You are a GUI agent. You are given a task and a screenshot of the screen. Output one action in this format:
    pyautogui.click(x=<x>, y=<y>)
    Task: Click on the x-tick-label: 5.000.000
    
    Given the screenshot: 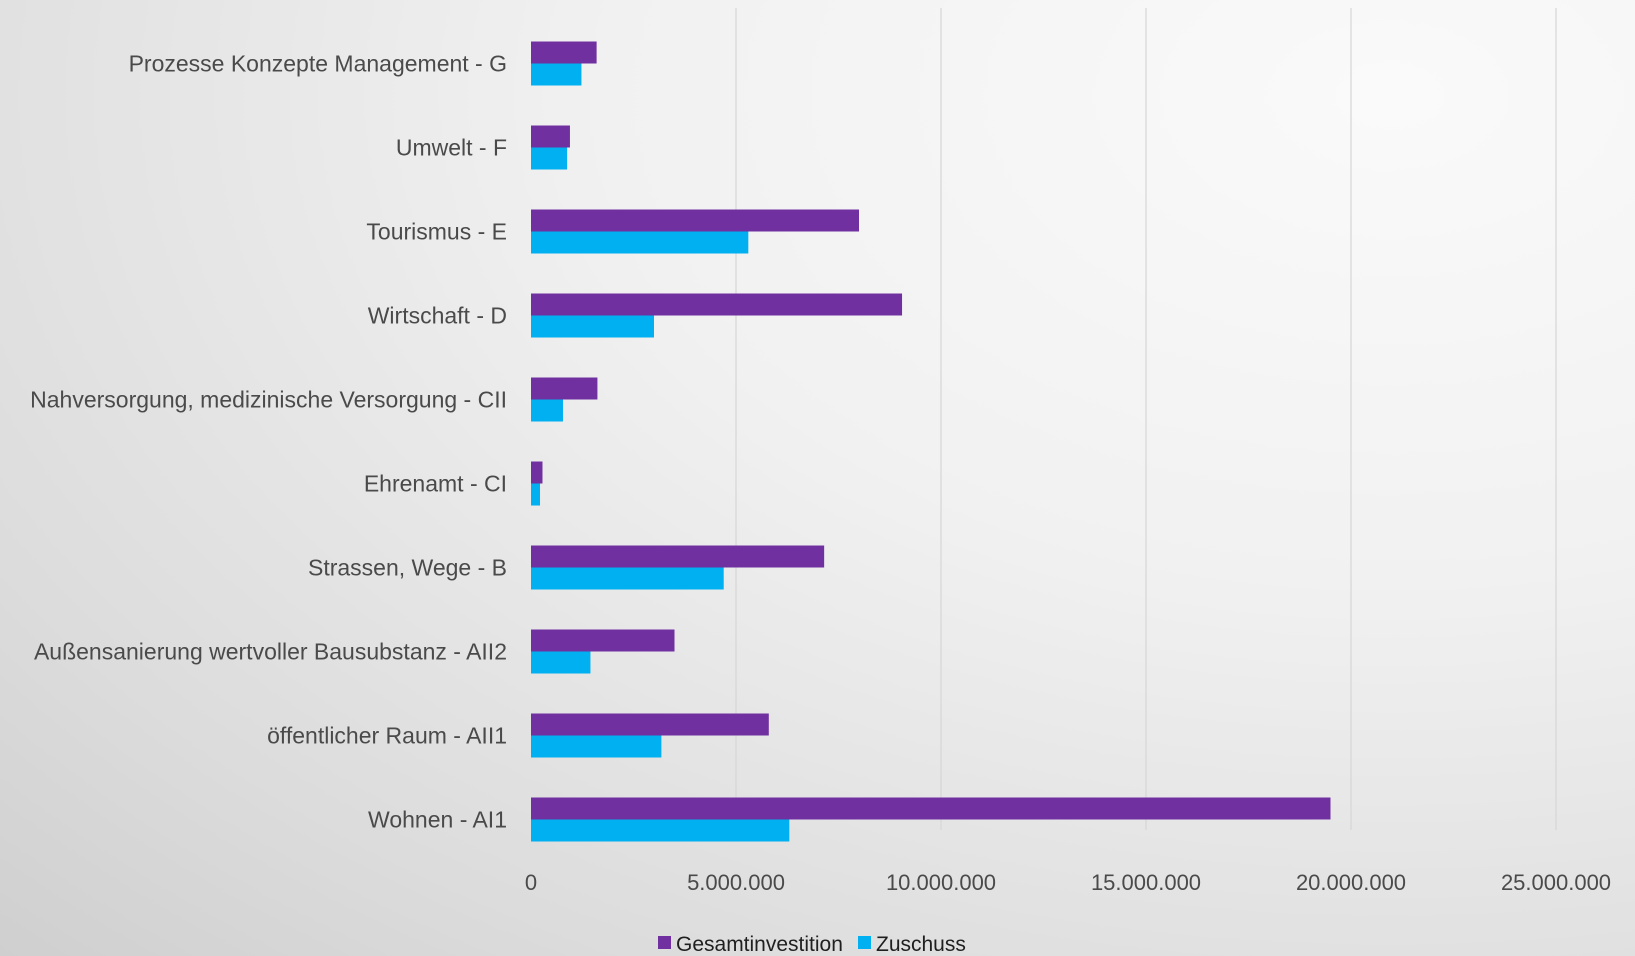 What is the action you would take?
    pyautogui.click(x=736, y=882)
    